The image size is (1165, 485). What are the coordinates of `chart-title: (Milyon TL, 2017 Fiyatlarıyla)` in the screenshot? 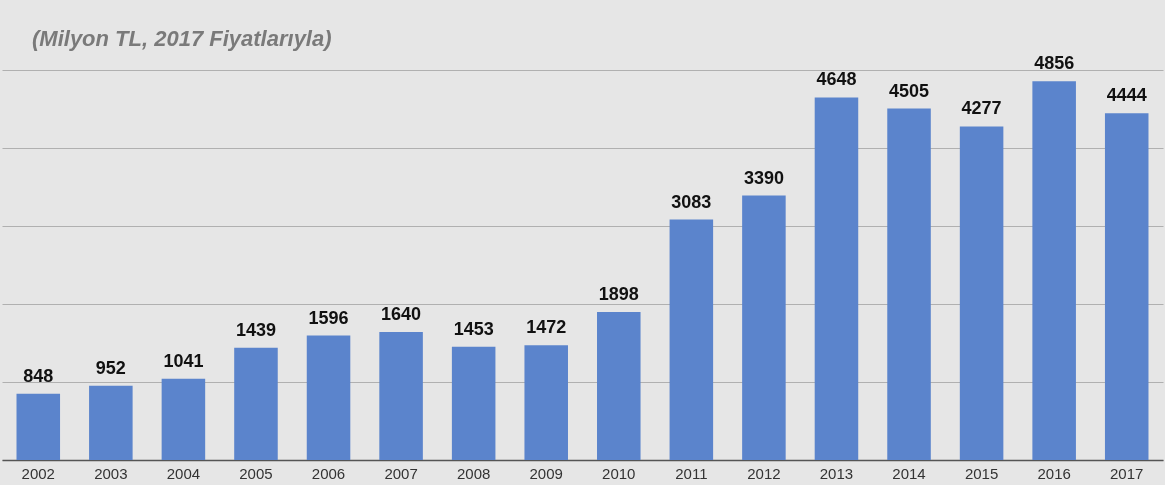 It's located at (182, 39).